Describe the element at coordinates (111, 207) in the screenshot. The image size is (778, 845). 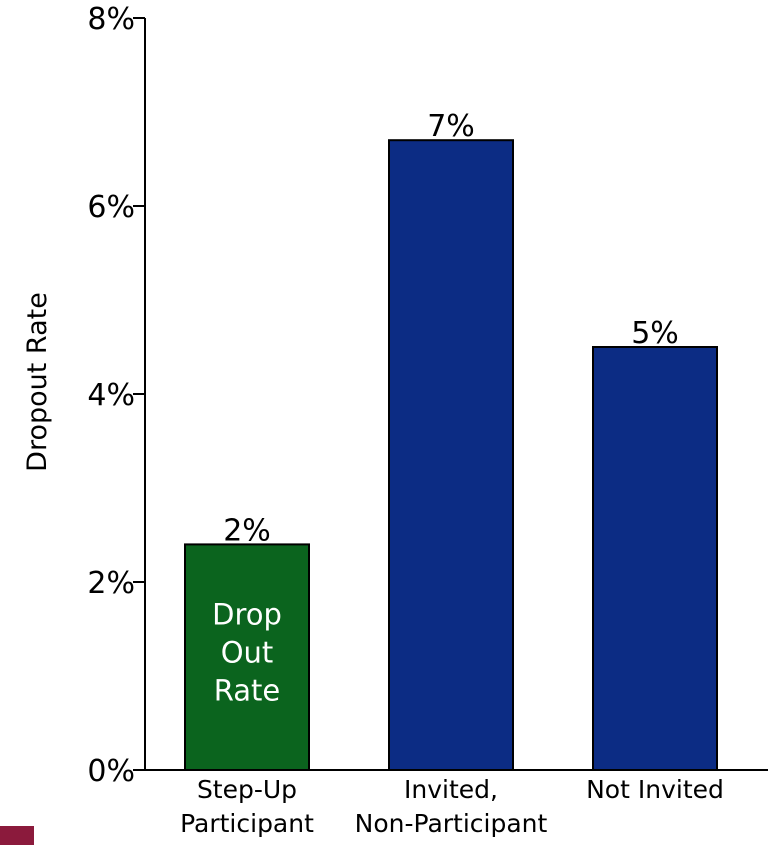
I see `y-tick-label: 6%` at that location.